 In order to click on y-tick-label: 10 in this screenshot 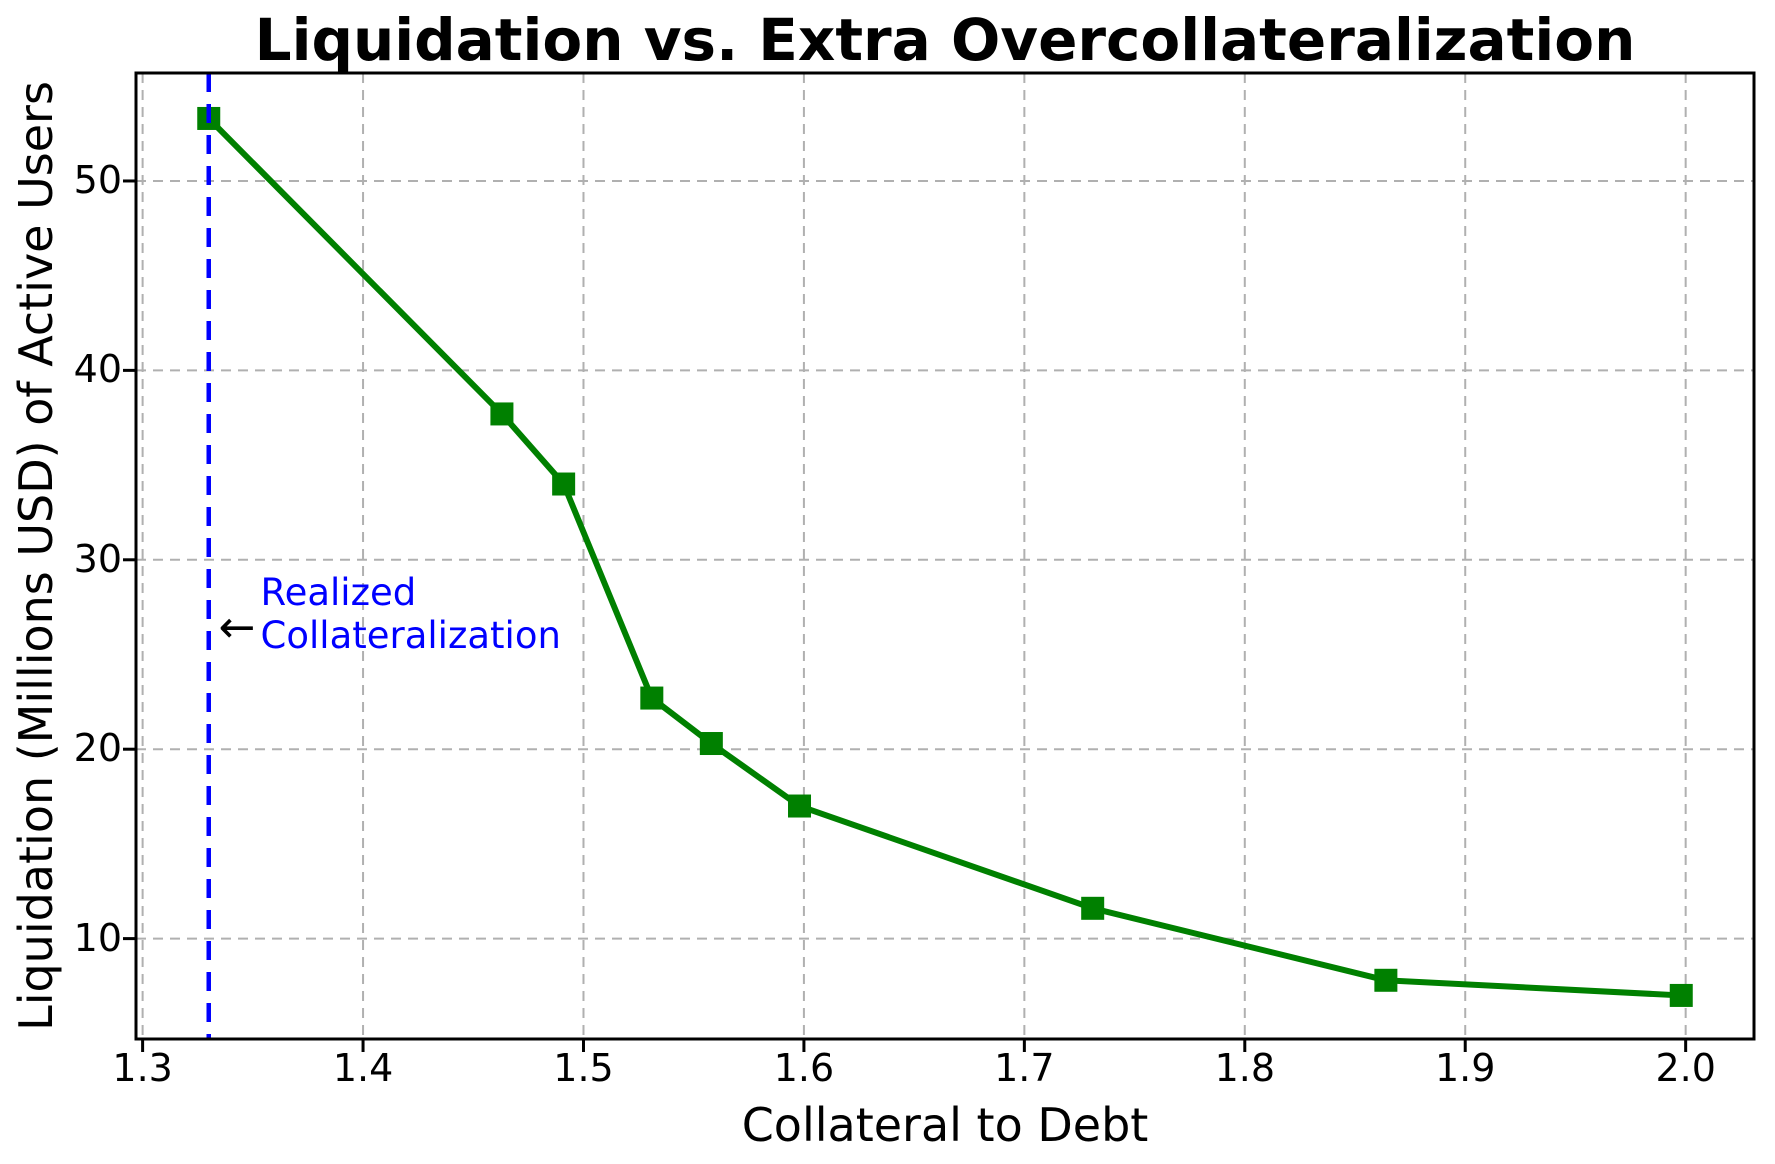, I will do `click(97, 937)`.